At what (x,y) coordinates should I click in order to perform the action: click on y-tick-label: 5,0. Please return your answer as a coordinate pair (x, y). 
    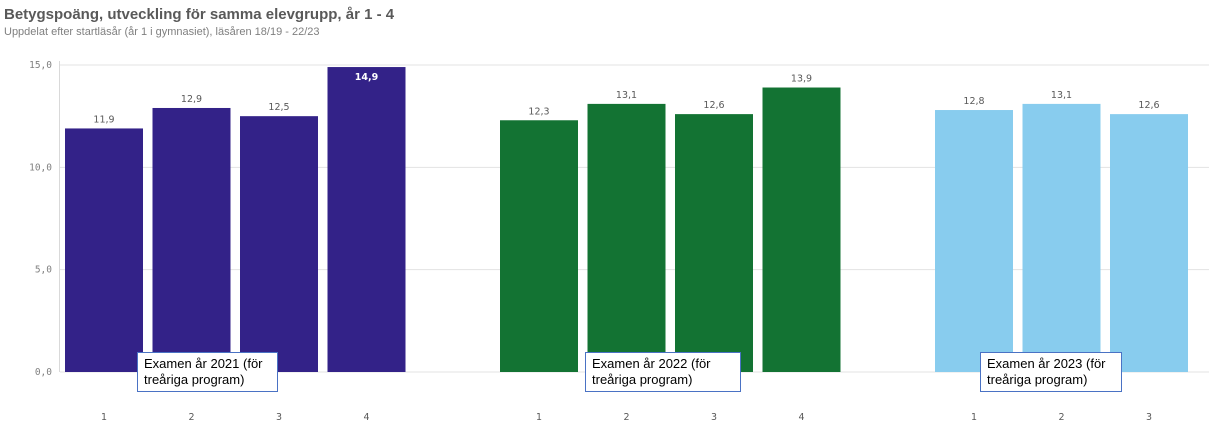
    Looking at the image, I should click on (43, 270).